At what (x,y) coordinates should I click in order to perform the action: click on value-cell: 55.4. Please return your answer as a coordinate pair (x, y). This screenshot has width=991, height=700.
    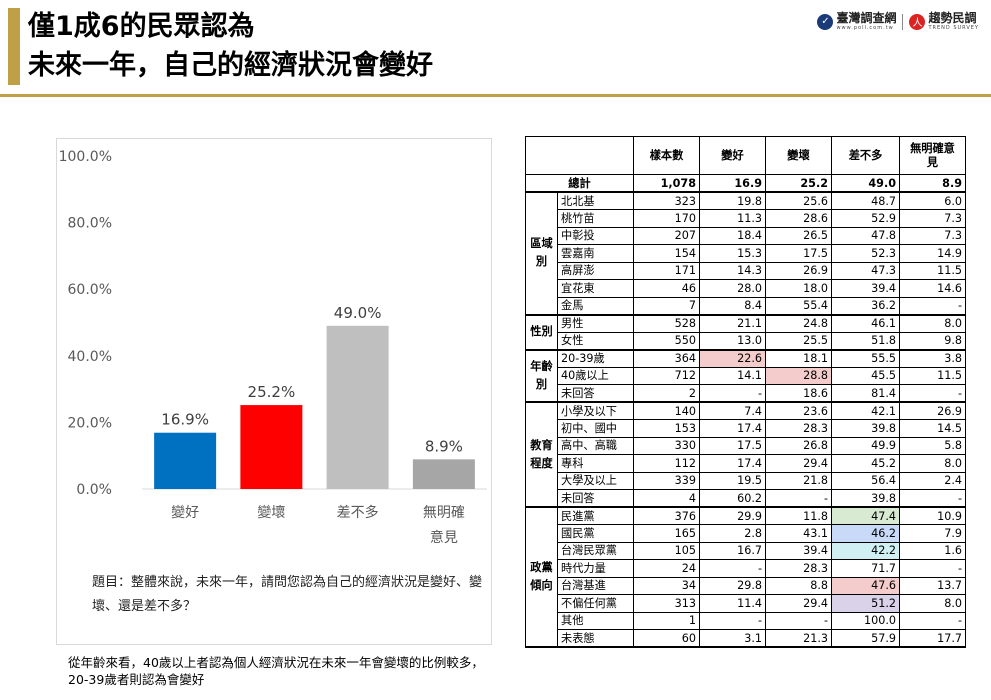
    Looking at the image, I should click on (798, 306).